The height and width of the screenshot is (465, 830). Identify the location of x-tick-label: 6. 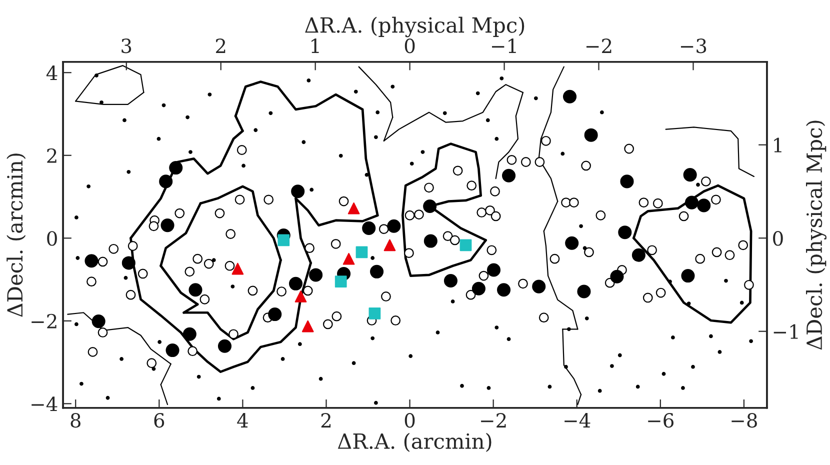
(159, 420).